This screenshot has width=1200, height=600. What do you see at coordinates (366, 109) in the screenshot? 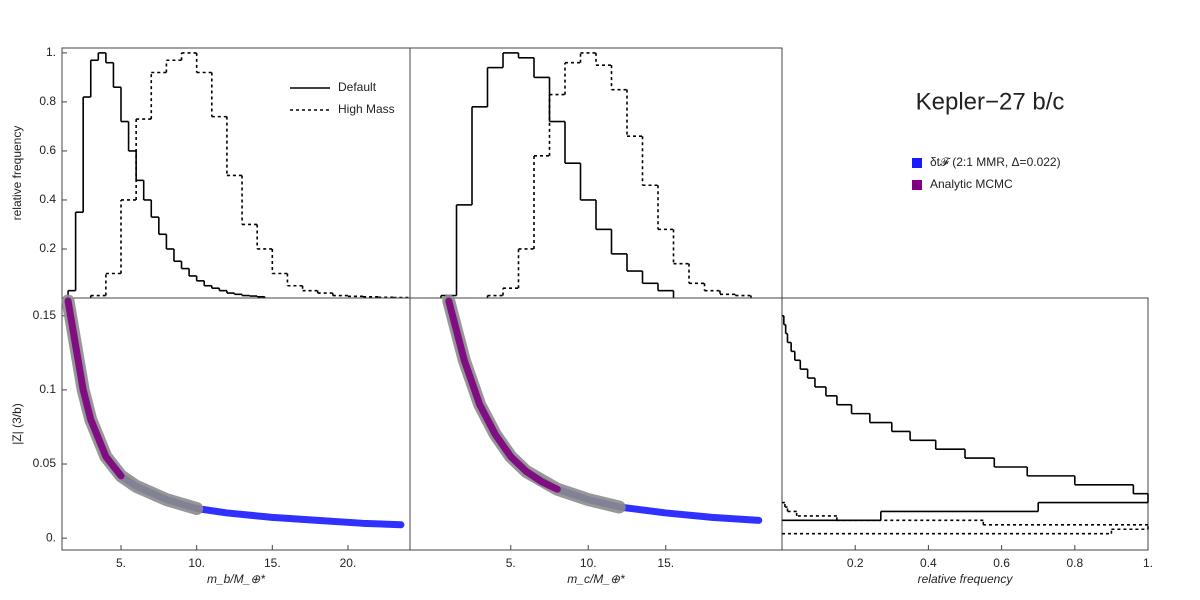
I see `legend-label: High Mass` at bounding box center [366, 109].